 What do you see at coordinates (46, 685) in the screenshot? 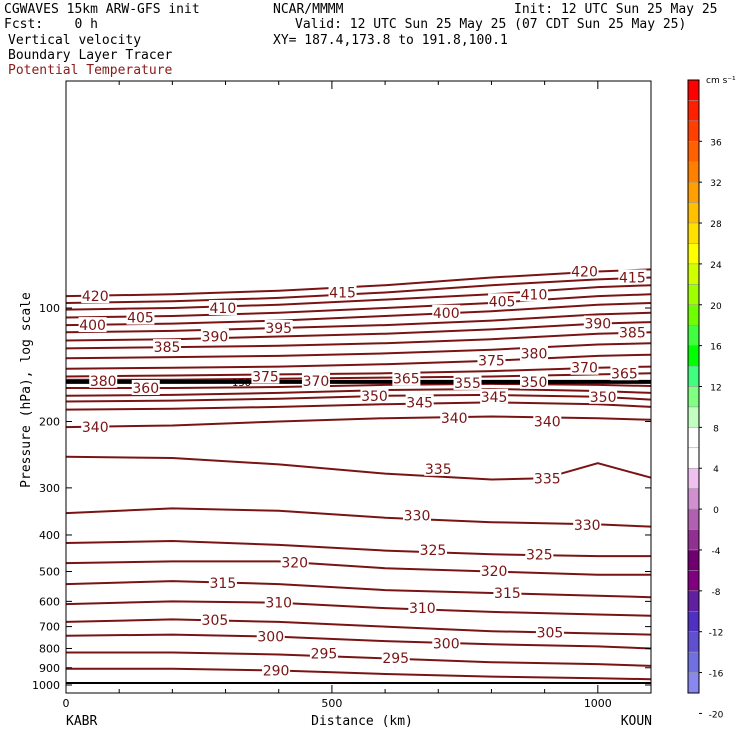
I see `y-tick-label: 1000` at bounding box center [46, 685].